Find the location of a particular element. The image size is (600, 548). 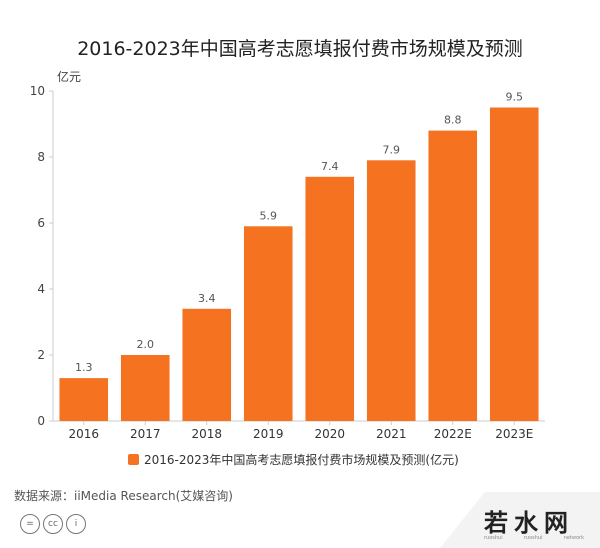

cc-icon: cc is located at coordinates (53, 524).